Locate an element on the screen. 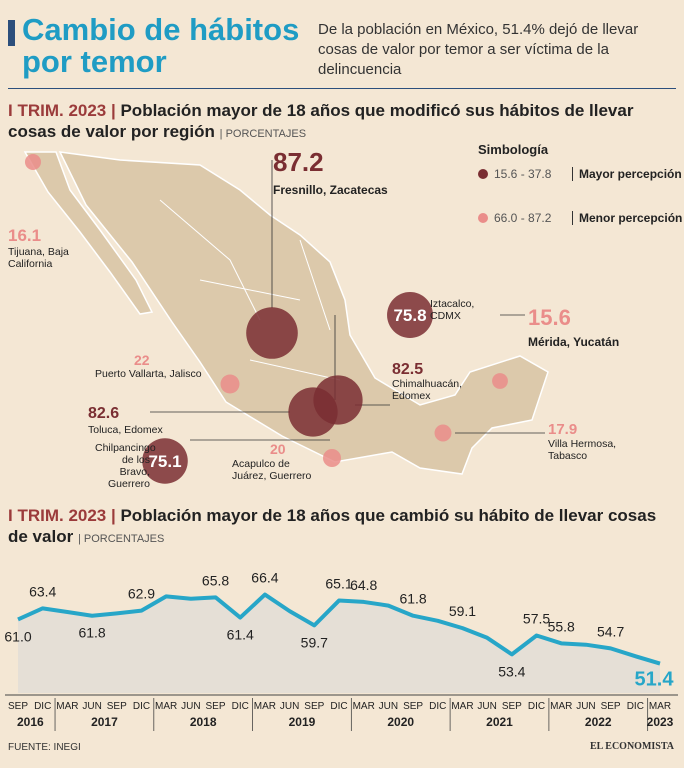  value-label: 61.8 is located at coordinates (412, 599).